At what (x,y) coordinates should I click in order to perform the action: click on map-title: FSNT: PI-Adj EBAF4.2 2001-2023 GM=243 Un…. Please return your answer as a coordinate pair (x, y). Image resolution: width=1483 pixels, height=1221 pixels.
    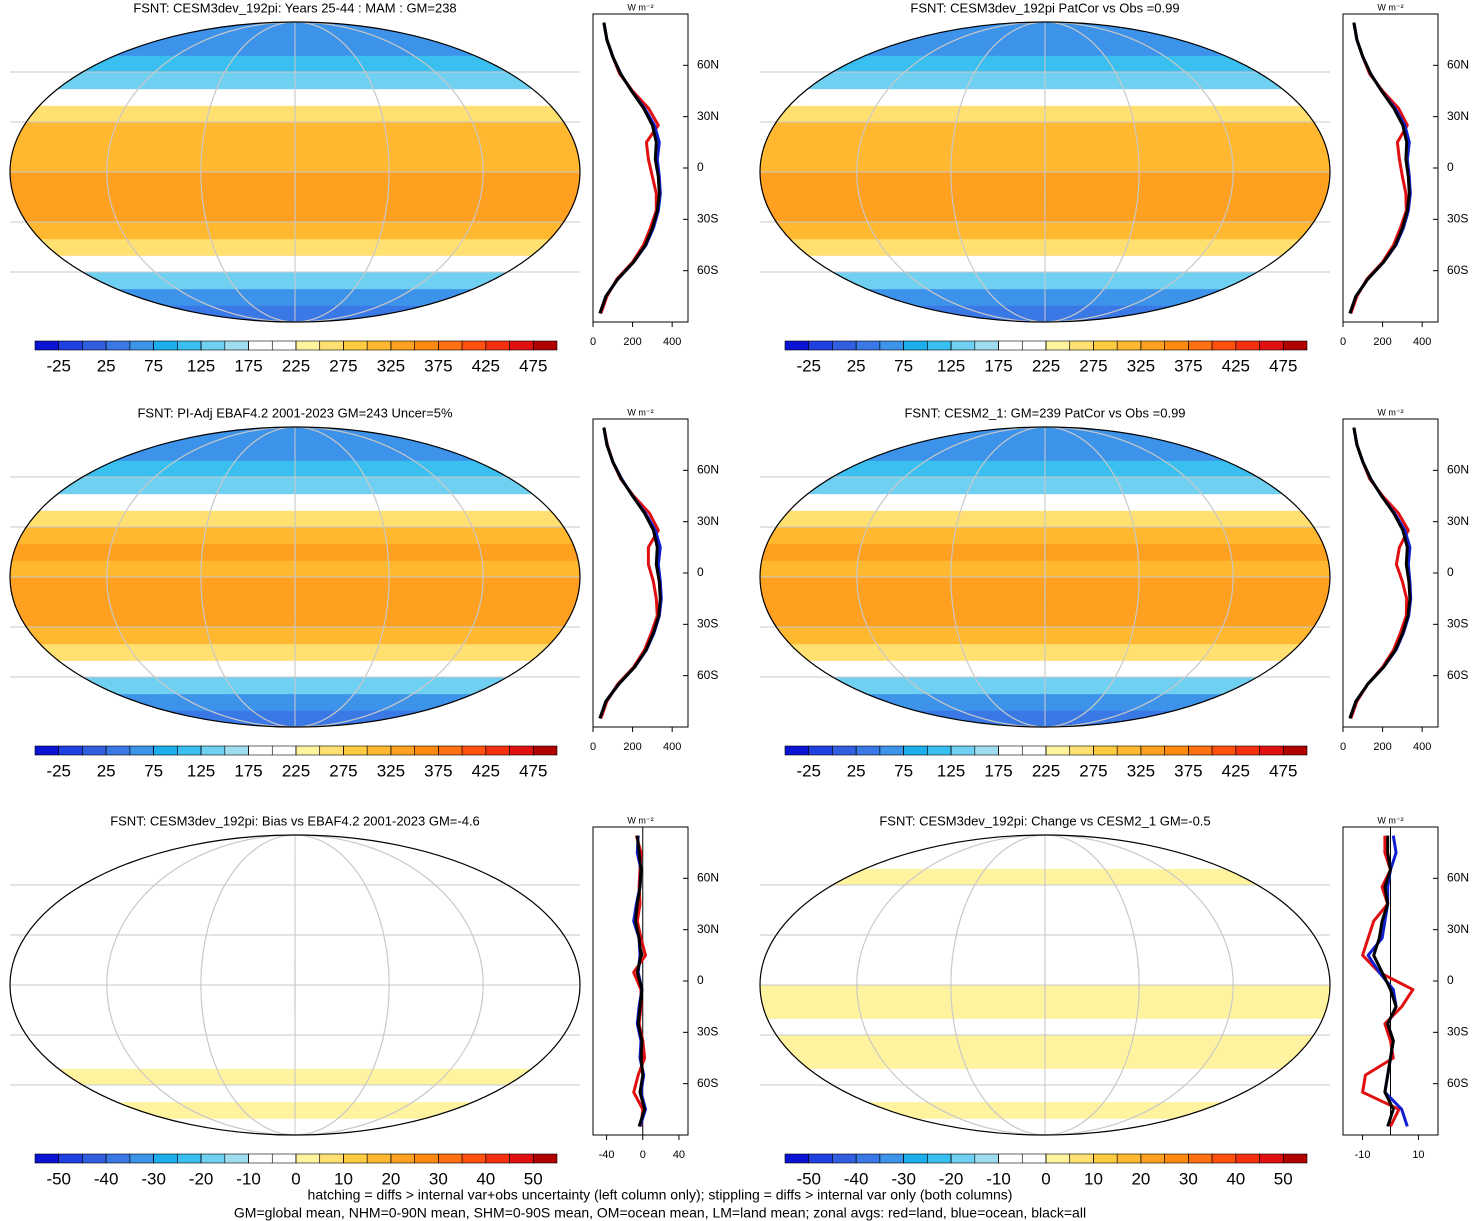
    Looking at the image, I should click on (294, 412).